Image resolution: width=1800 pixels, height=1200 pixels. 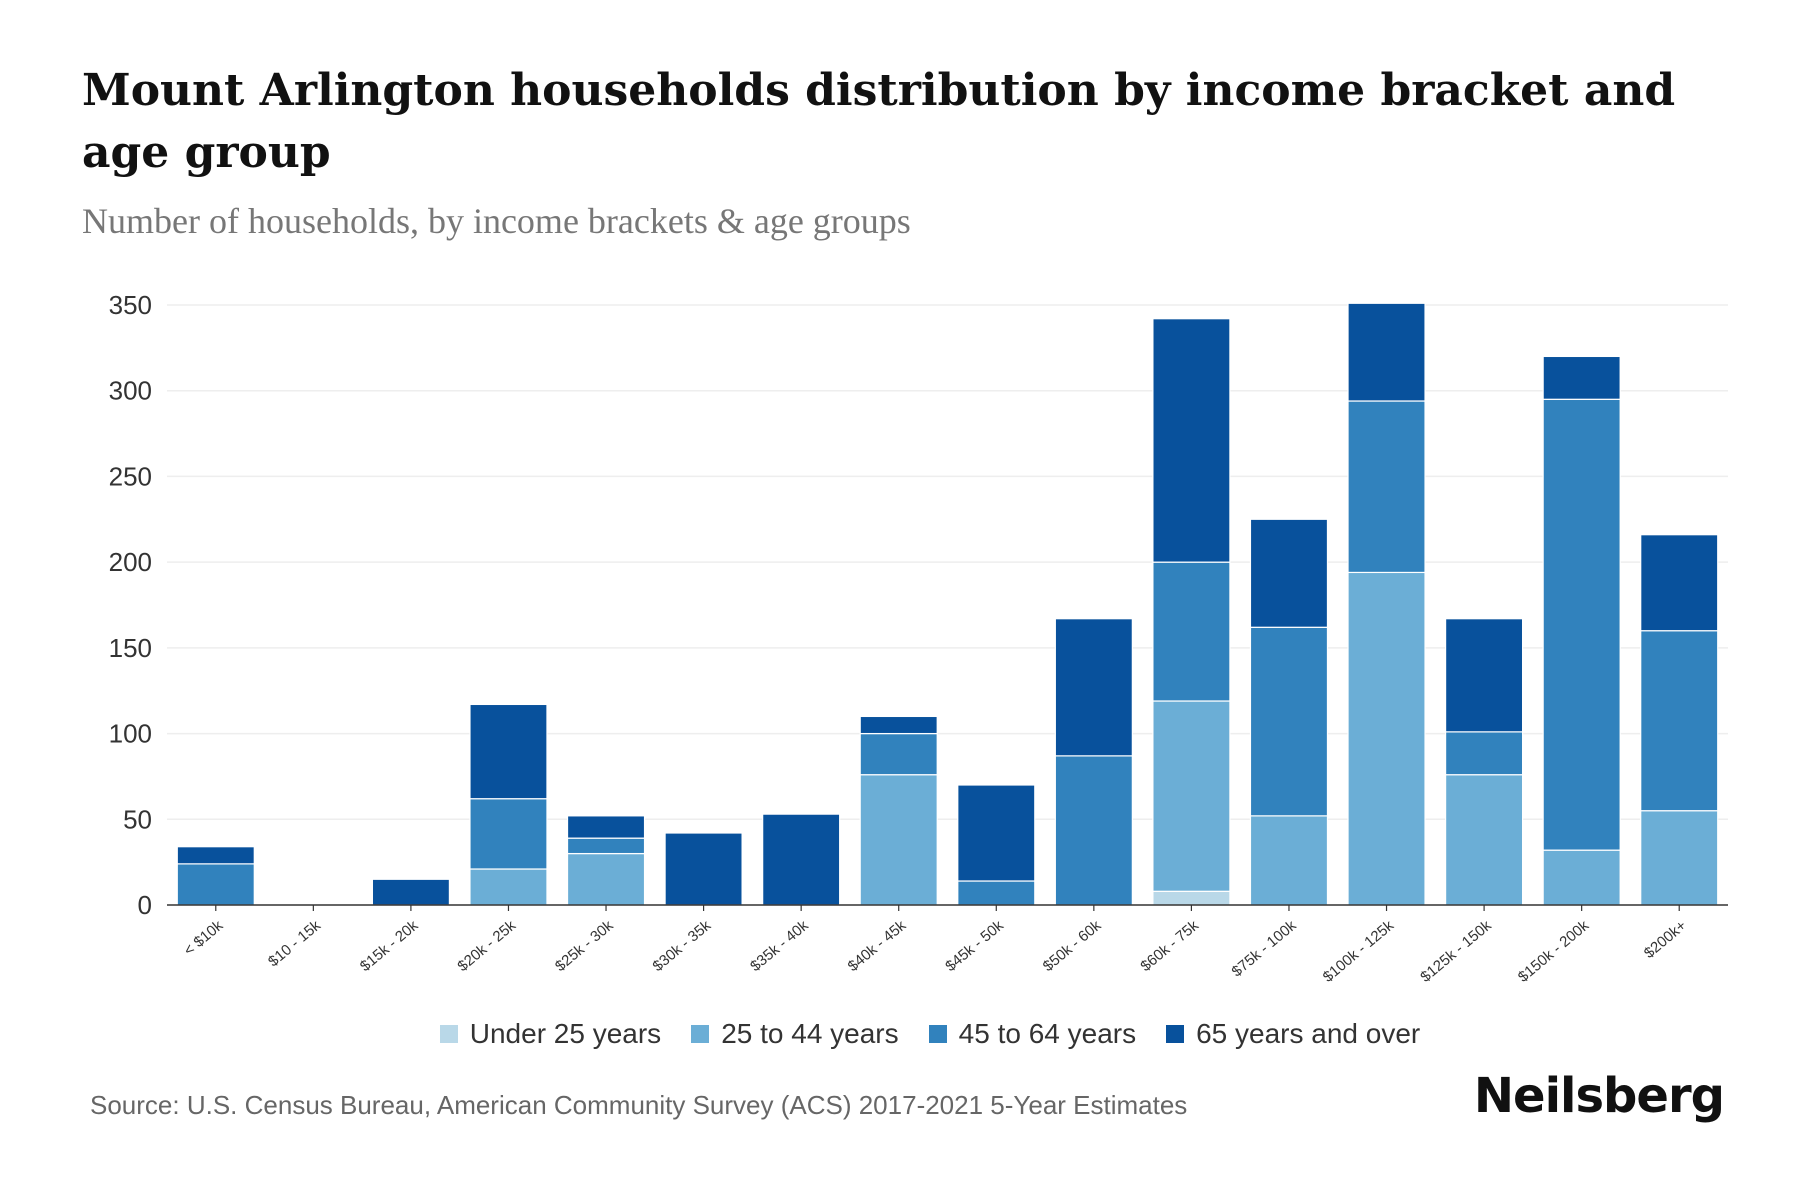 What do you see at coordinates (1456, 951) in the screenshot?
I see `x-tick-label: $125k - 150k` at bounding box center [1456, 951].